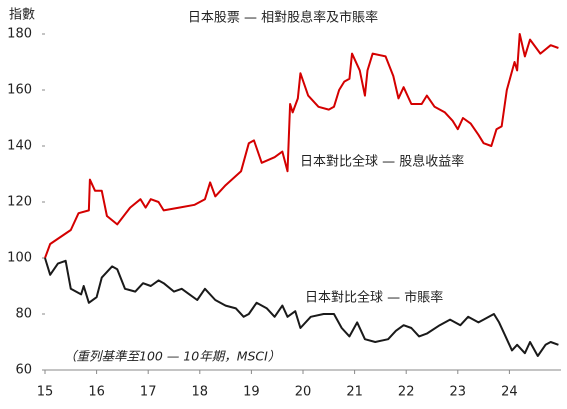  Describe the element at coordinates (200, 392) in the screenshot. I see `x-tick-label: 18` at that location.